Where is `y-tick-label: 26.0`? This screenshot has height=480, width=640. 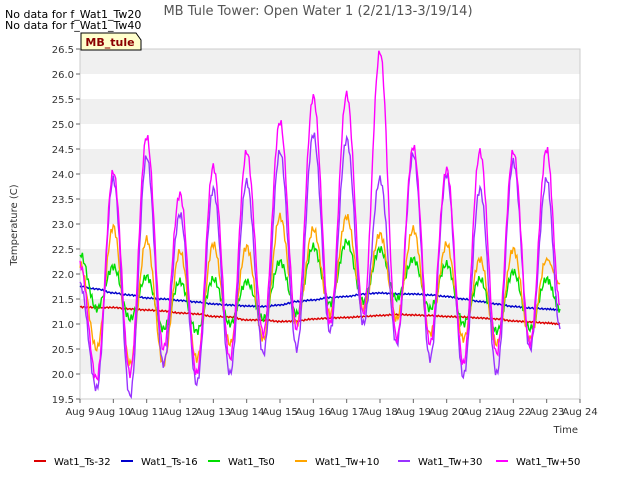 y-tick-label: 26.0 is located at coordinates (63, 75).